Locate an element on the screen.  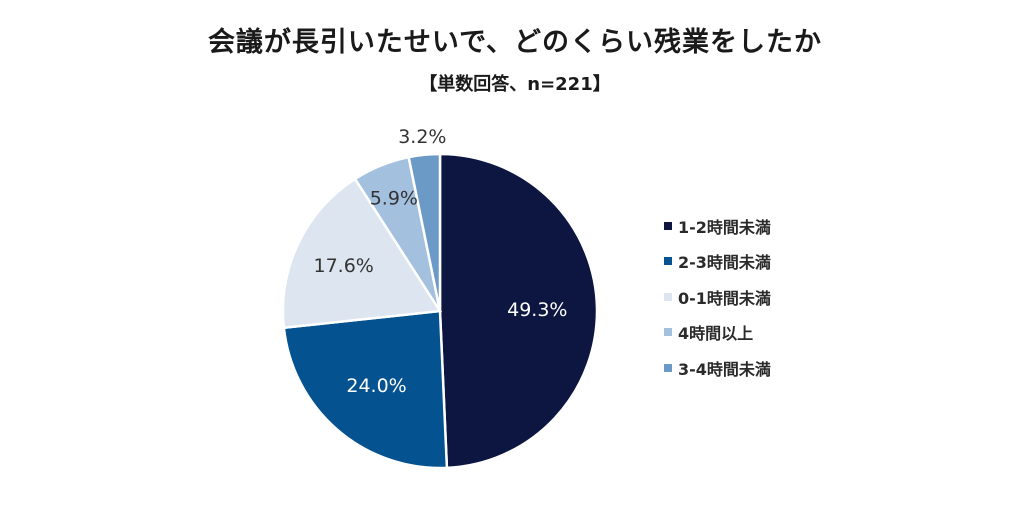
legend-item-2: 2-3時間未満 is located at coordinates (717, 262).